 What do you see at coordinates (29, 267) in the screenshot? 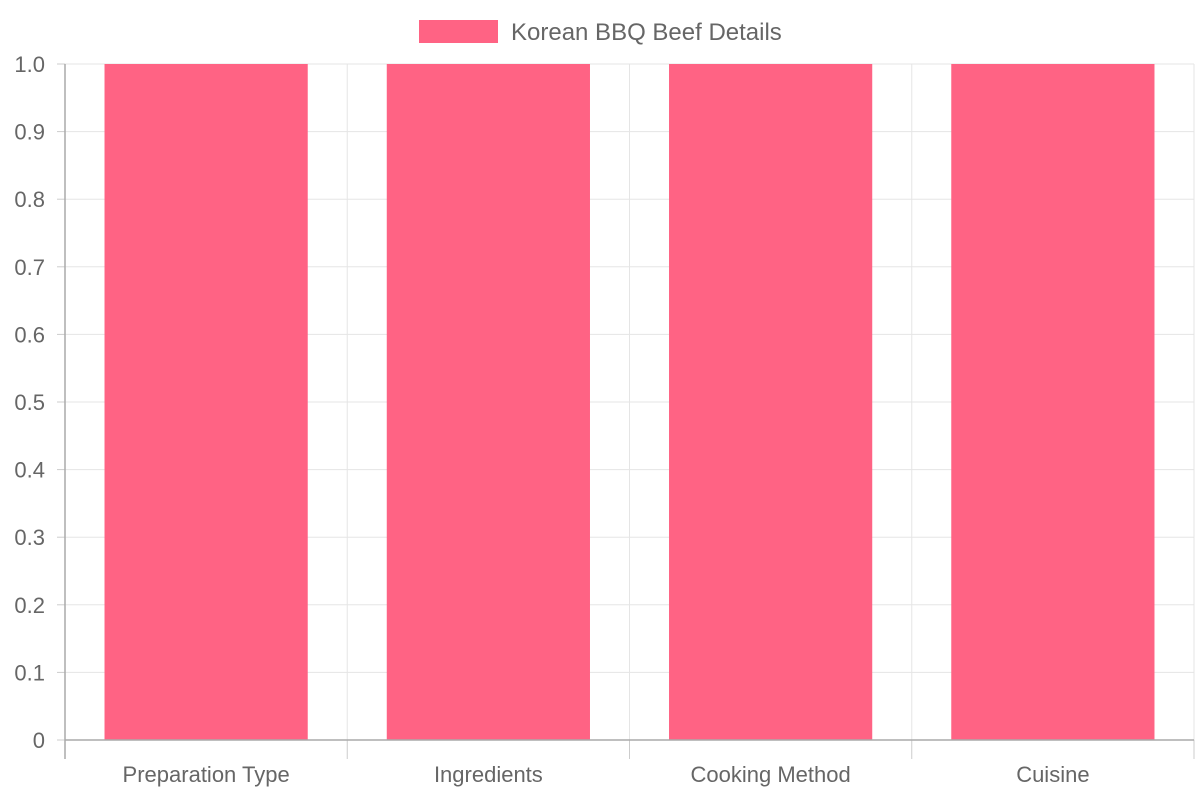
I see `y-tick-label: 0.7` at bounding box center [29, 267].